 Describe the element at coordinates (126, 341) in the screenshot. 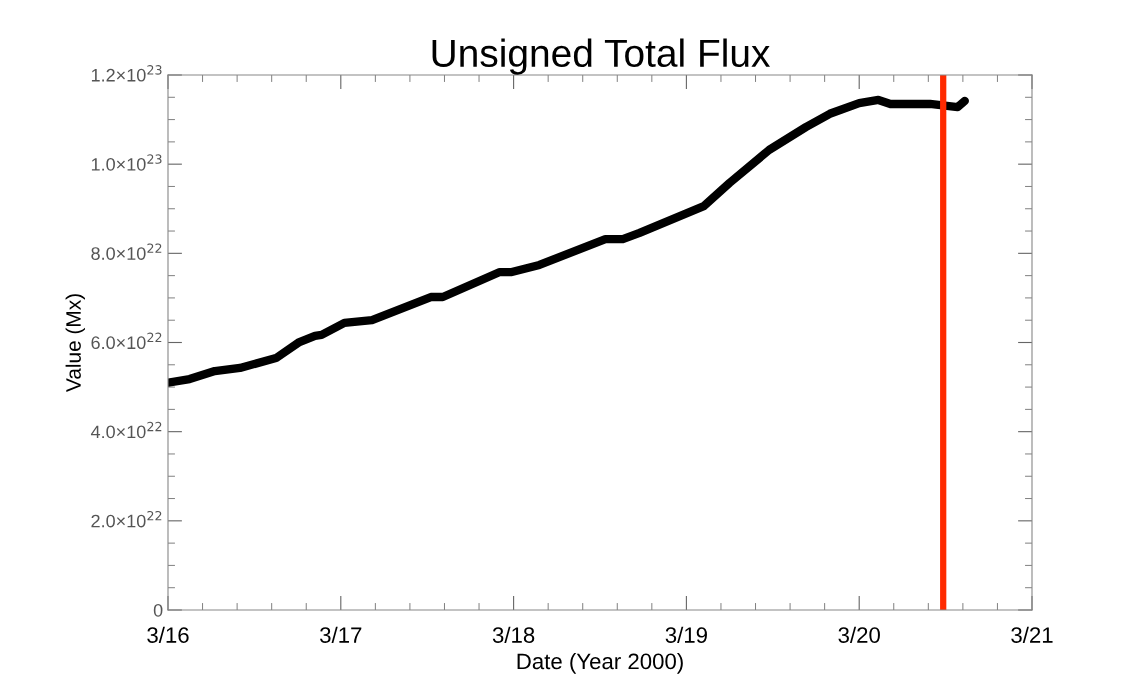

I see `y-tick-label: 6.0×10$^{22}$` at that location.